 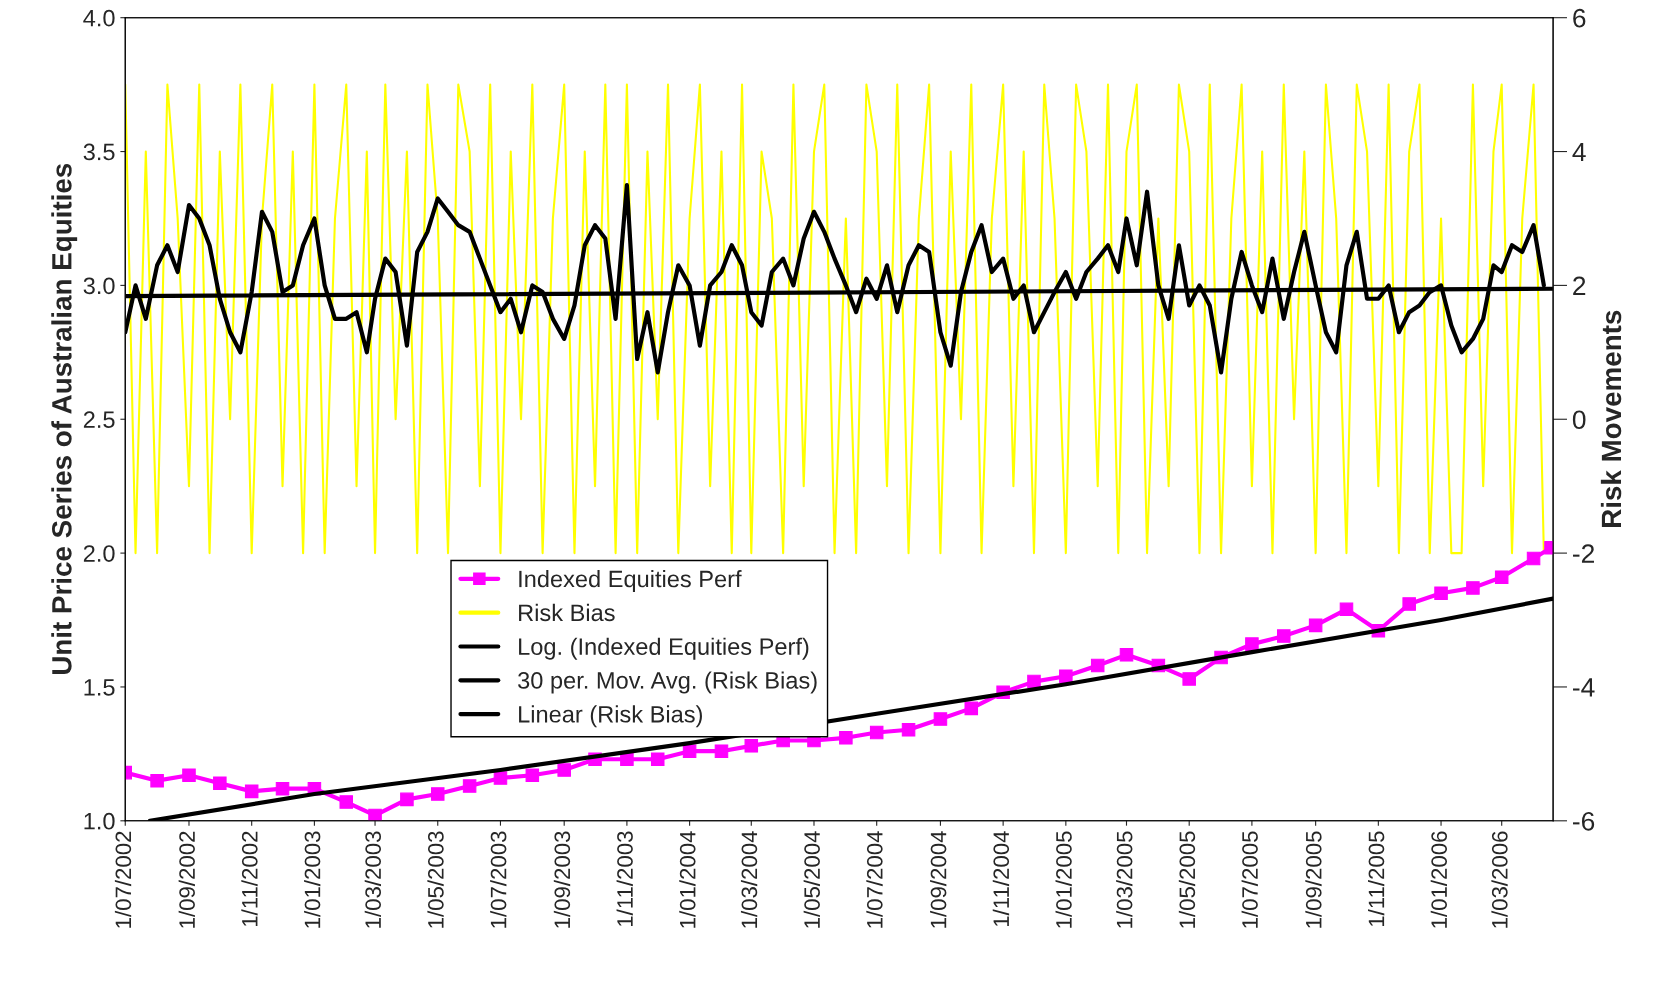 I want to click on x-tick-label: 1/11/2002, so click(x=249, y=879).